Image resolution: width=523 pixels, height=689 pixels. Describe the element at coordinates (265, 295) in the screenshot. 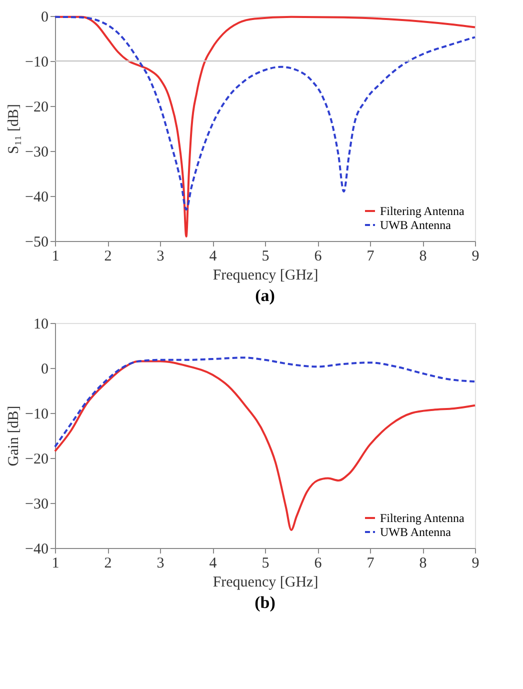

I see `text: (a)` at that location.